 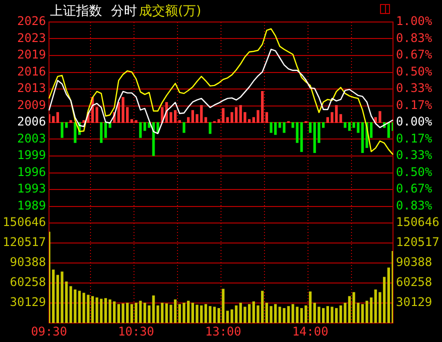 What do you see at coordinates (414, 262) in the screenshot?
I see `y2-tick-label: 90388` at bounding box center [414, 262].